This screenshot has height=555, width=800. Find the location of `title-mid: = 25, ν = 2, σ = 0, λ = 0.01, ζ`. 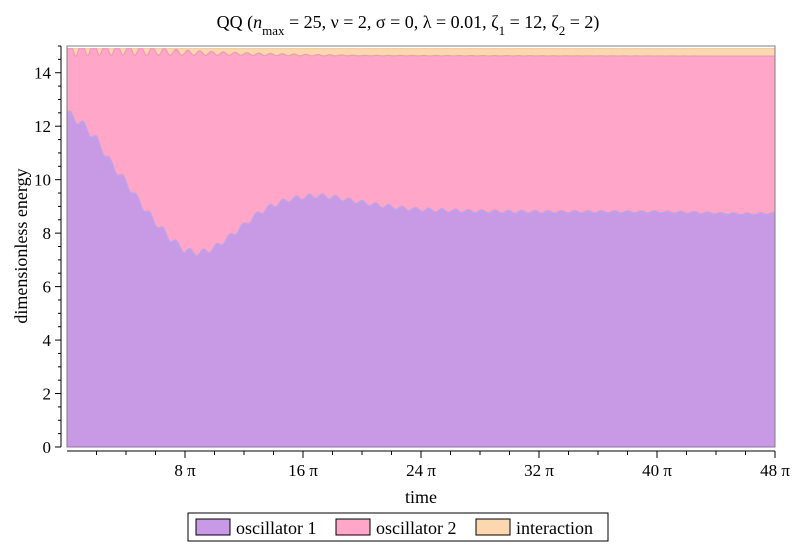

title-mid: = 25, ν = 2, σ = 0, λ = 0.01, ζ is located at coordinates (391, 22).